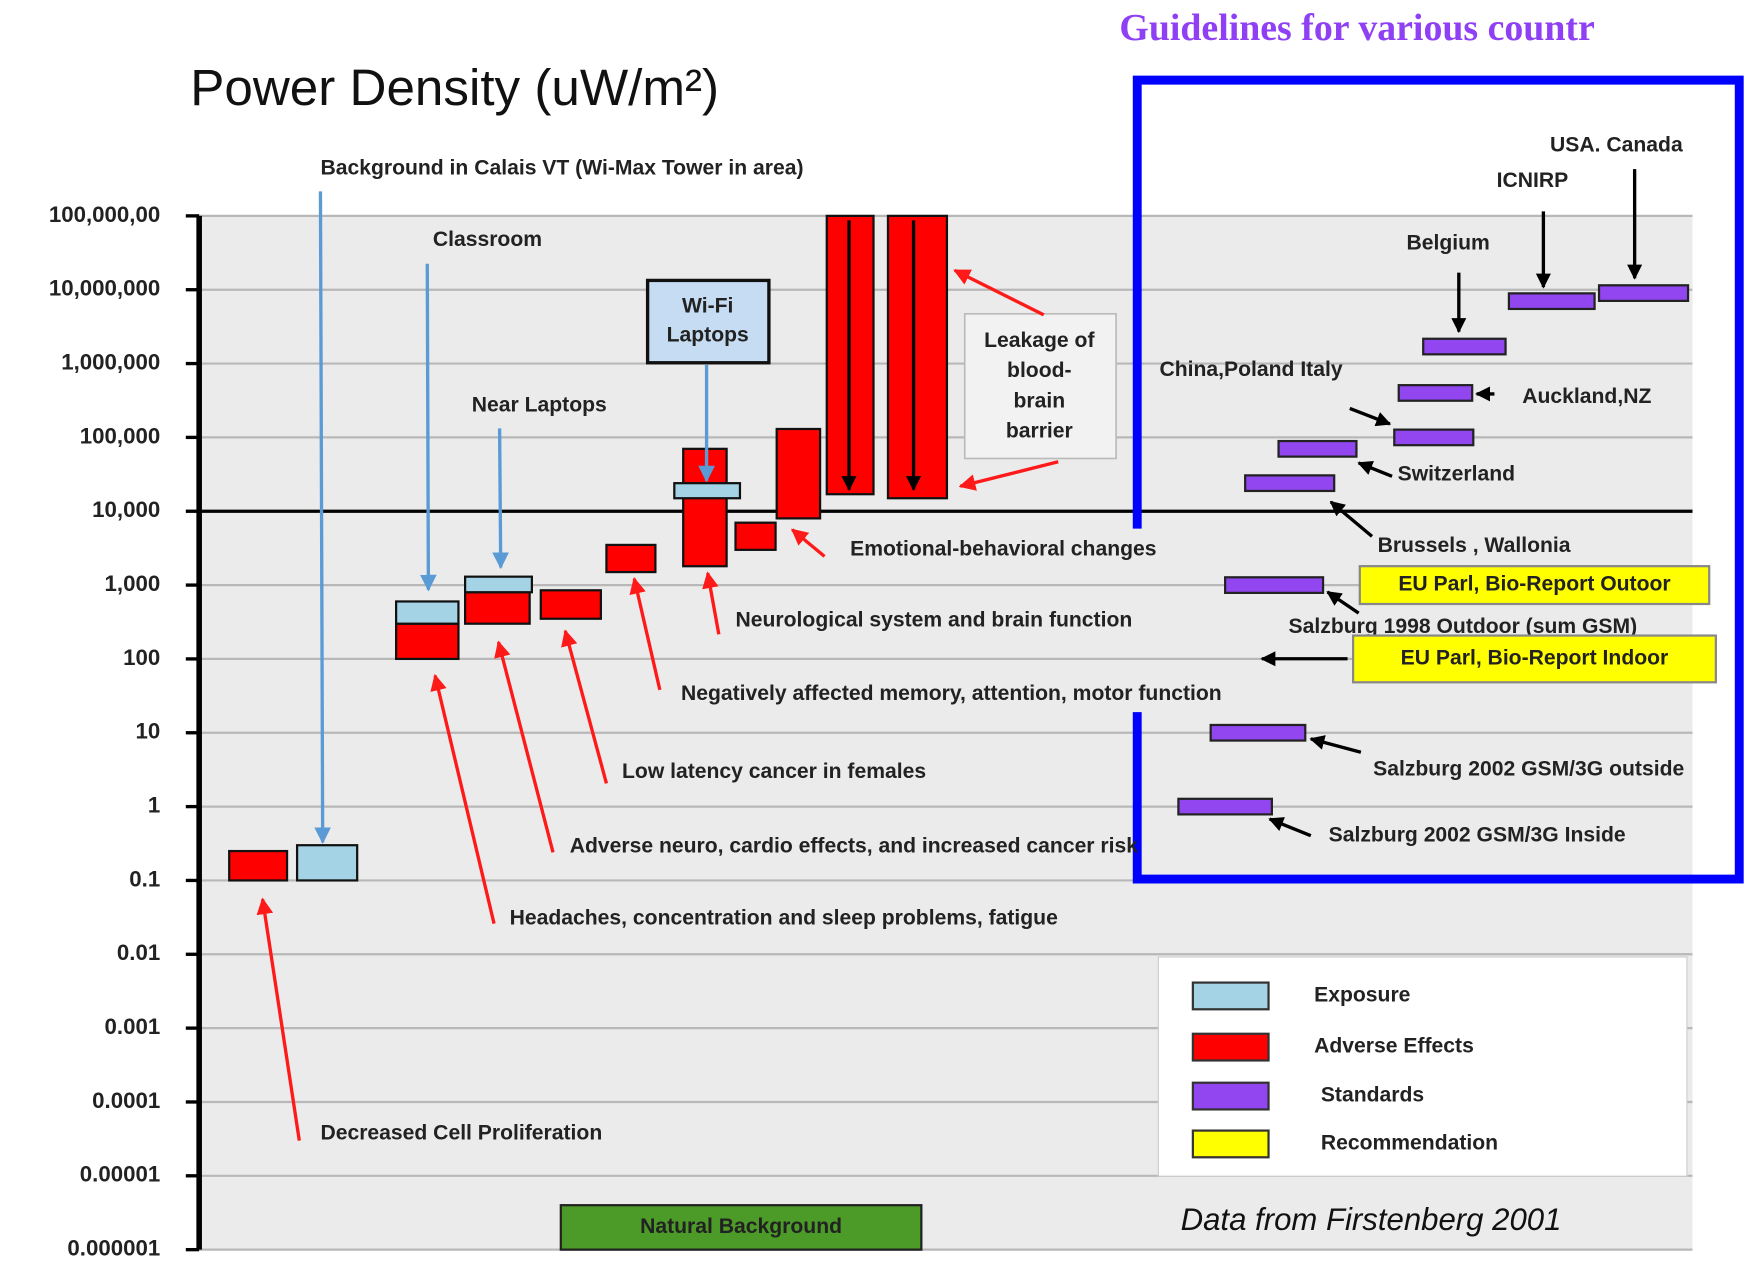 The height and width of the screenshot is (1263, 1747). I want to click on y-tick-label: 0.000001, so click(113, 1248).